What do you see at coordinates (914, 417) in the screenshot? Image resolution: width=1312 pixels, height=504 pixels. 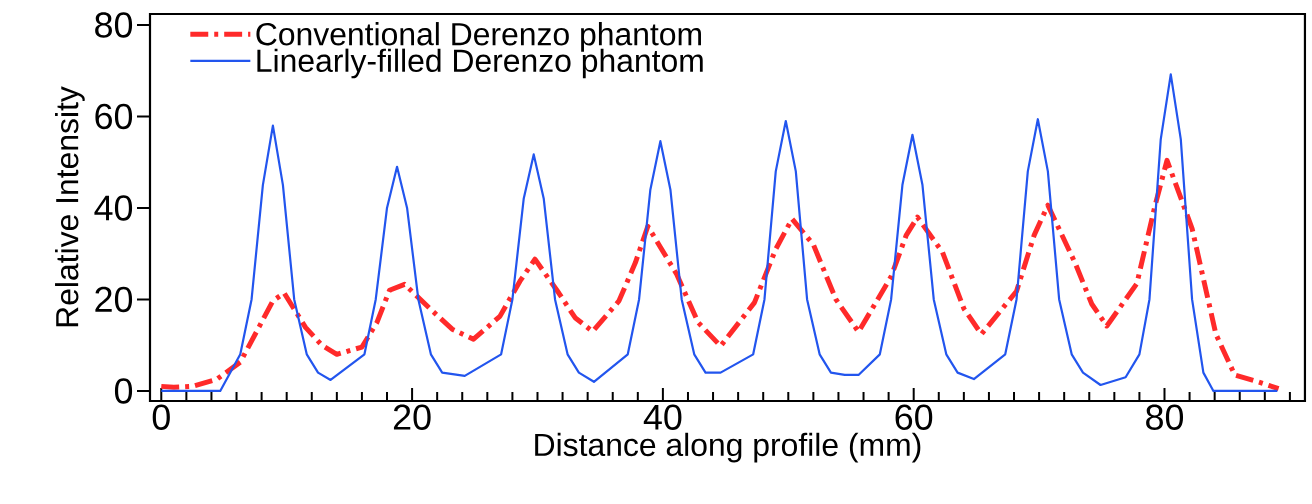 I see `x-tick-label: 60` at bounding box center [914, 417].